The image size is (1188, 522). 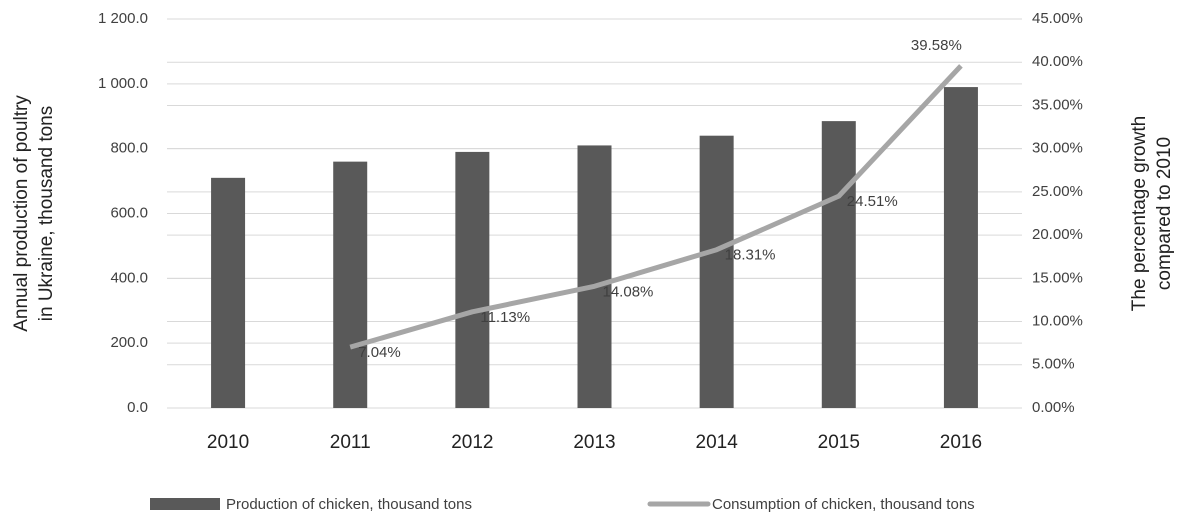 What do you see at coordinates (129, 277) in the screenshot?
I see `y-tick-label: 400.0` at bounding box center [129, 277].